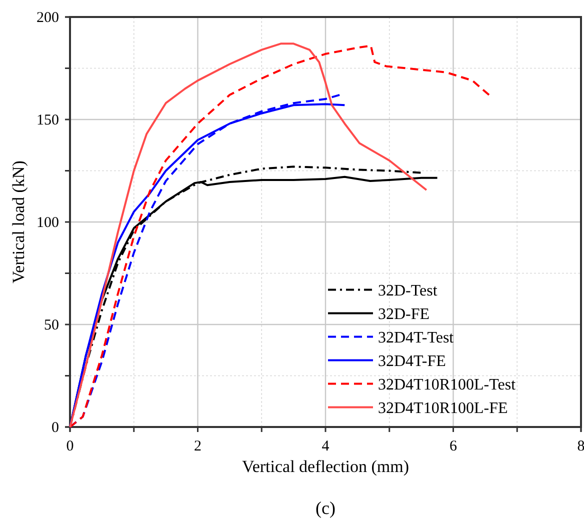 This screenshot has width=584, height=527. I want to click on legend-label: 32D-FE, so click(404, 314).